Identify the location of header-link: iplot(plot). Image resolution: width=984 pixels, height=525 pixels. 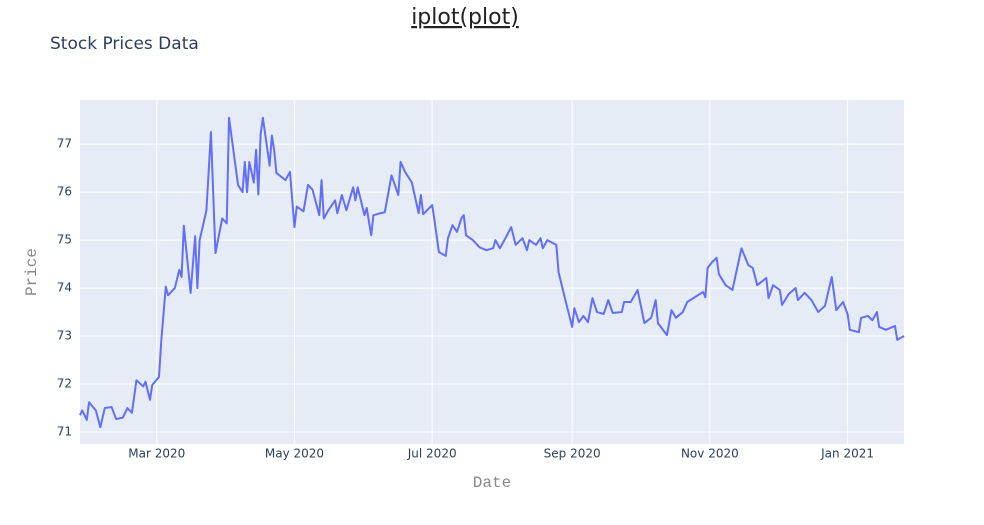
(465, 17).